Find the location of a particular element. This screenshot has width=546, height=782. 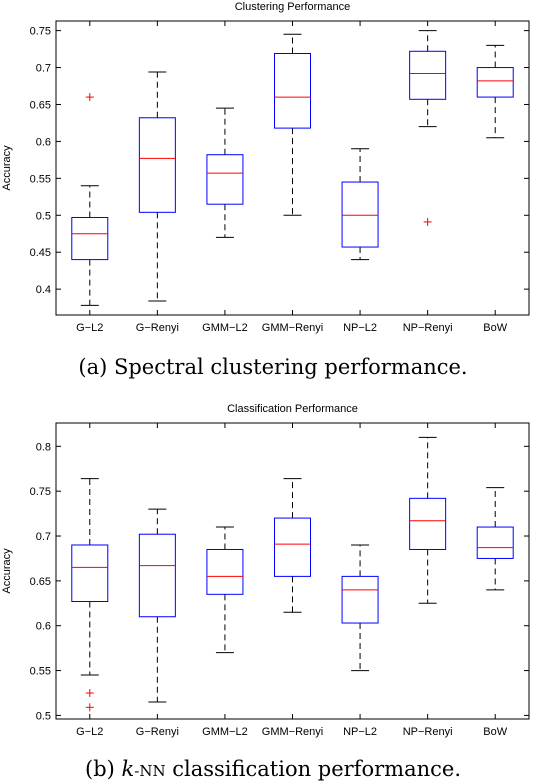

y-tick-label: 0.8 is located at coordinates (43, 447).